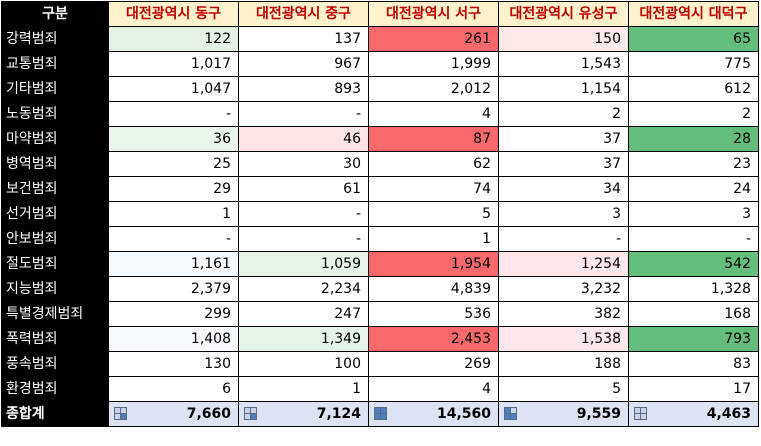  What do you see at coordinates (433, 339) in the screenshot?
I see `table-cell: 2,453` at bounding box center [433, 339].